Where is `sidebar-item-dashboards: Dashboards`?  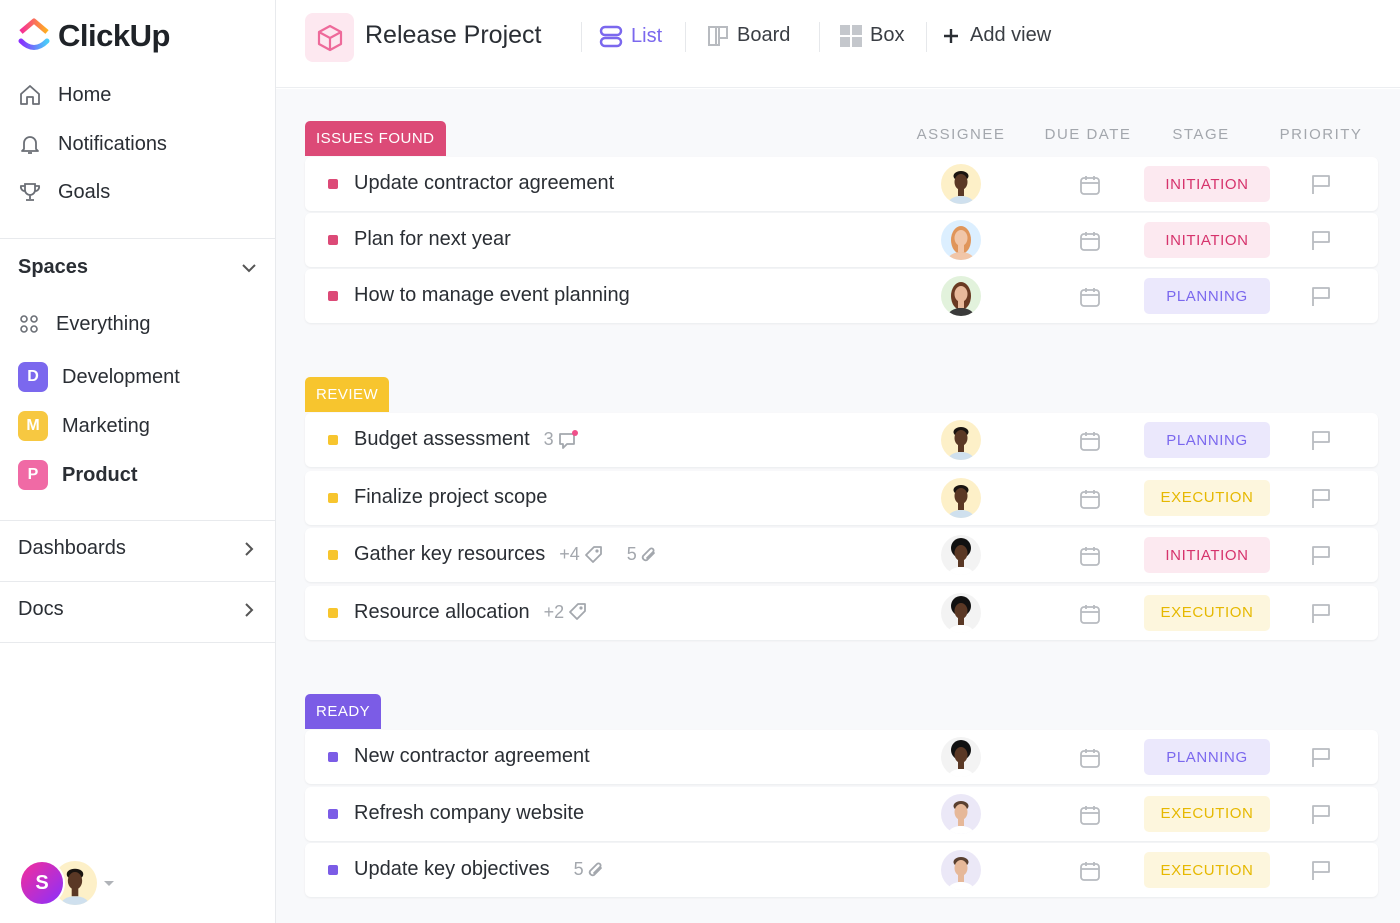 sidebar-item-dashboards: Dashboards is located at coordinates (138, 548).